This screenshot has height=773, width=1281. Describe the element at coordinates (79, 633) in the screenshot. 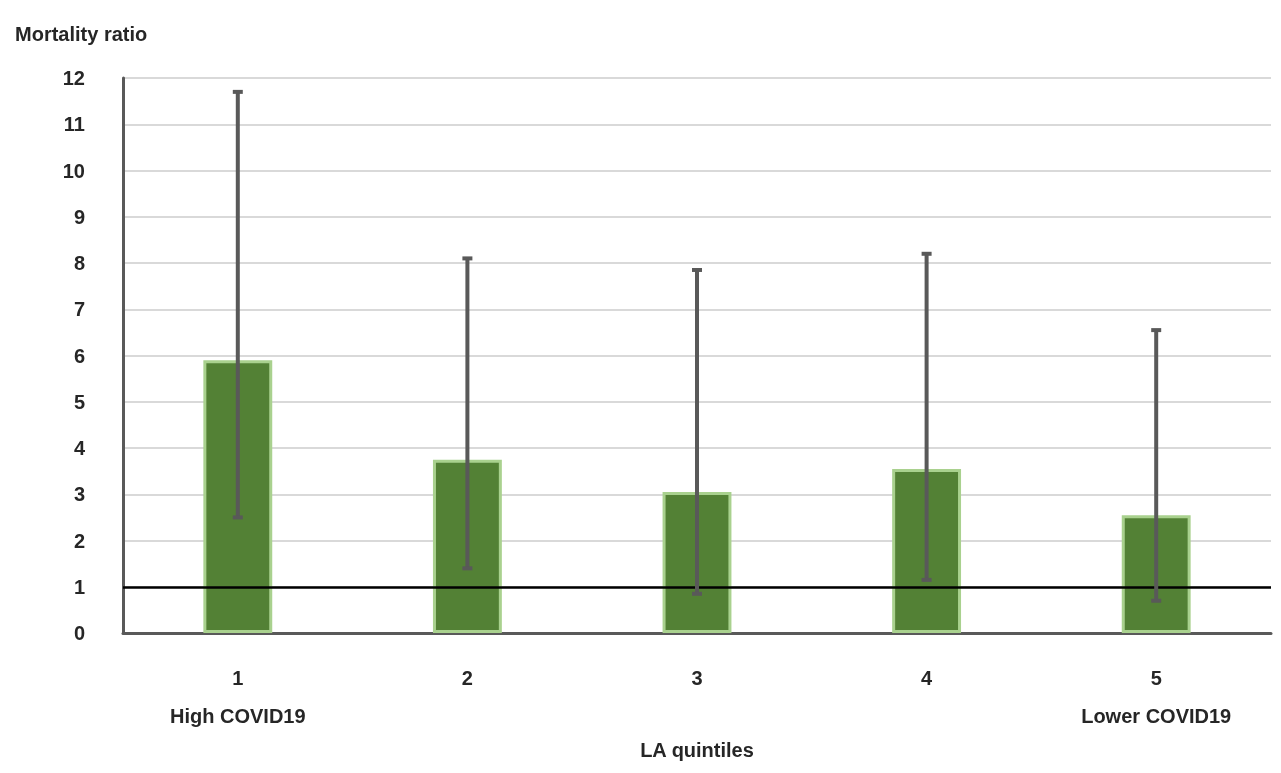

I see `y-tick-label: 0` at that location.